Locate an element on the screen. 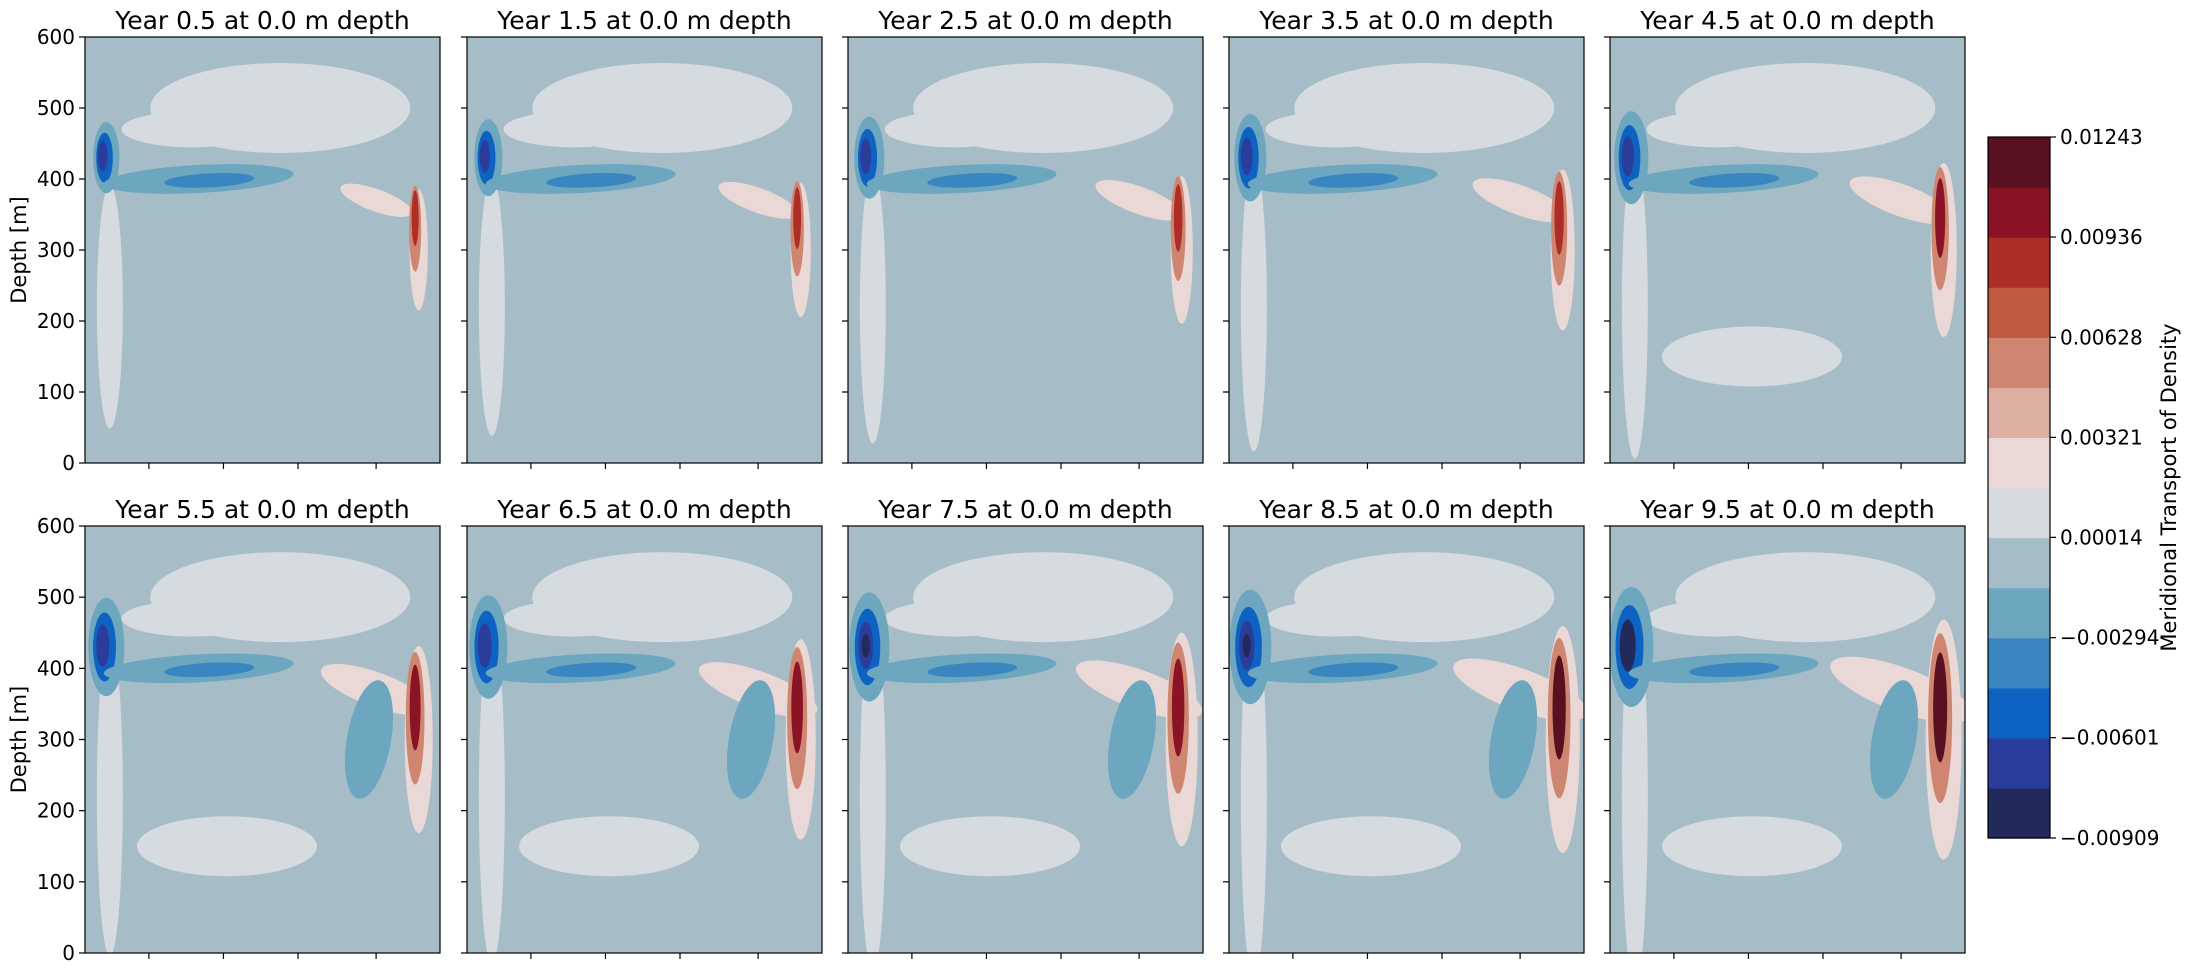 The width and height of the screenshot is (2196, 975). panel-5: Year 4.5 at 0.0 m depth is located at coordinates (1785, 237).